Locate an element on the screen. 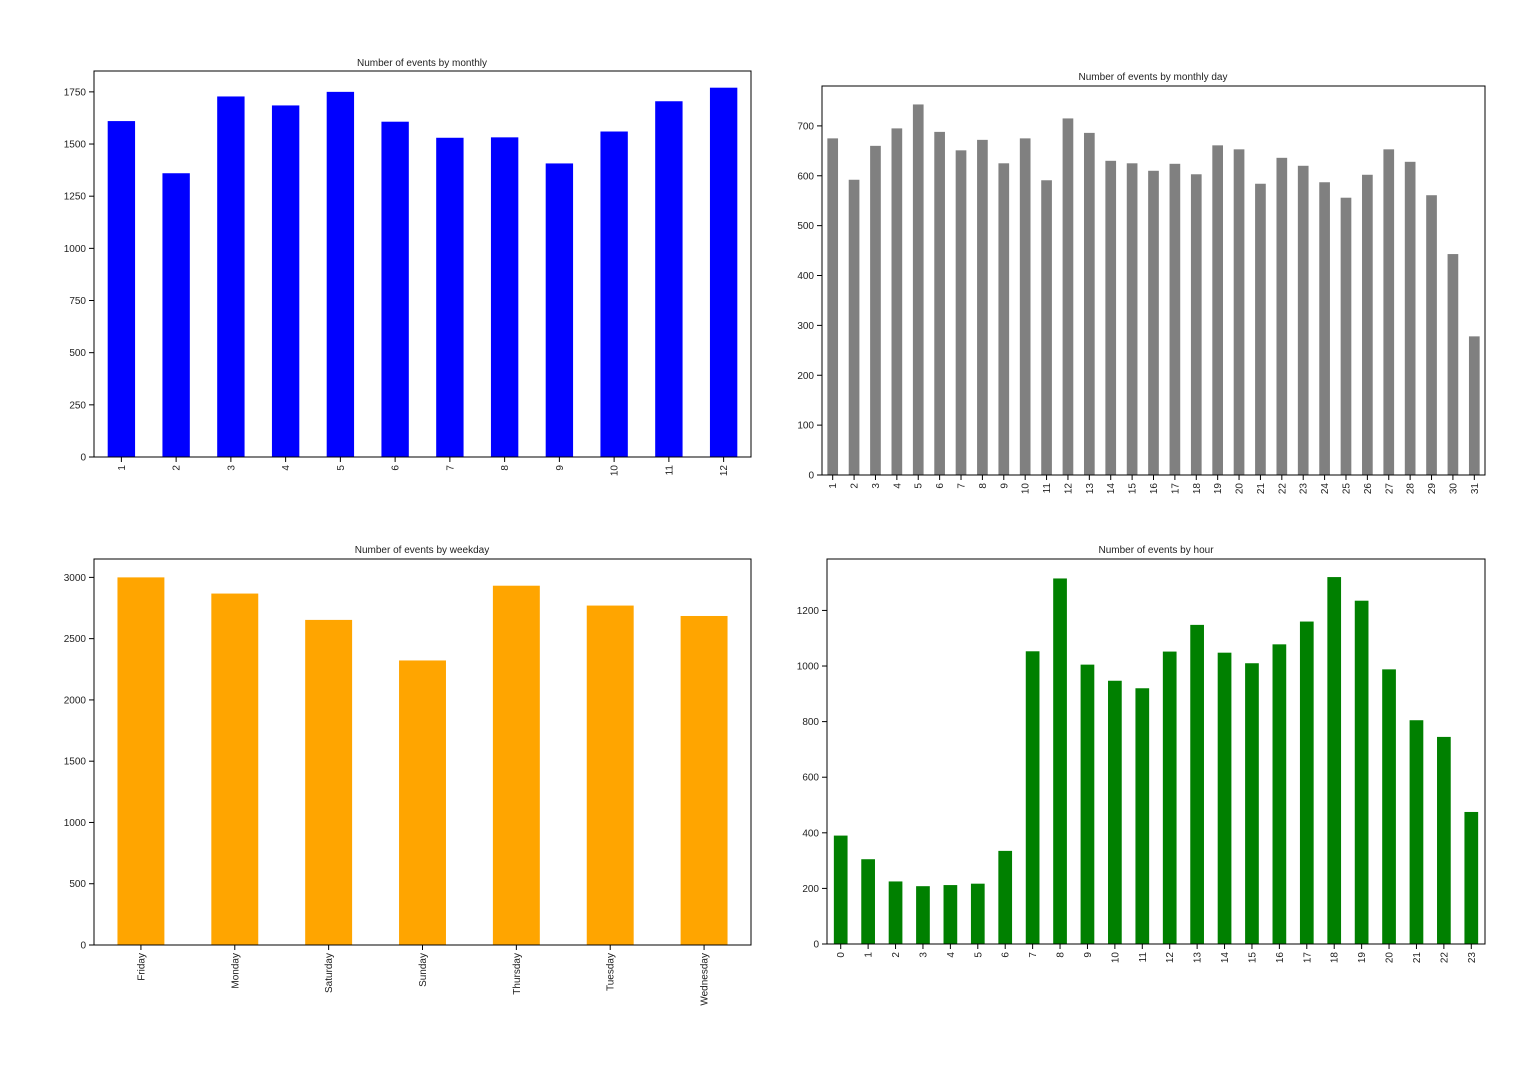 The width and height of the screenshot is (1518, 1075). y-tick-label: 100 is located at coordinates (805, 426).